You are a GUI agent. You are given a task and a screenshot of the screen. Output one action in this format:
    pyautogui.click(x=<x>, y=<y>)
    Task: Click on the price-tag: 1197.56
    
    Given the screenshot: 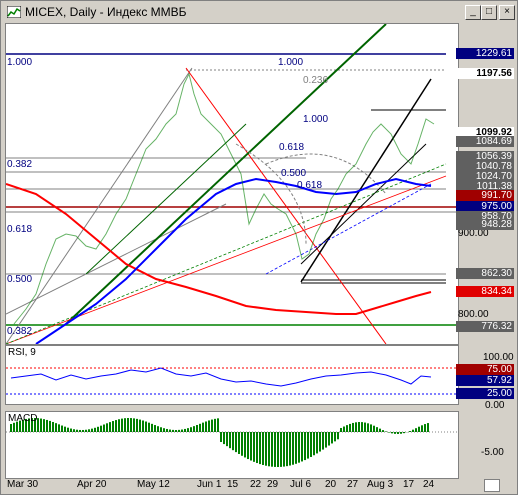 What is the action you would take?
    pyautogui.click(x=485, y=73)
    